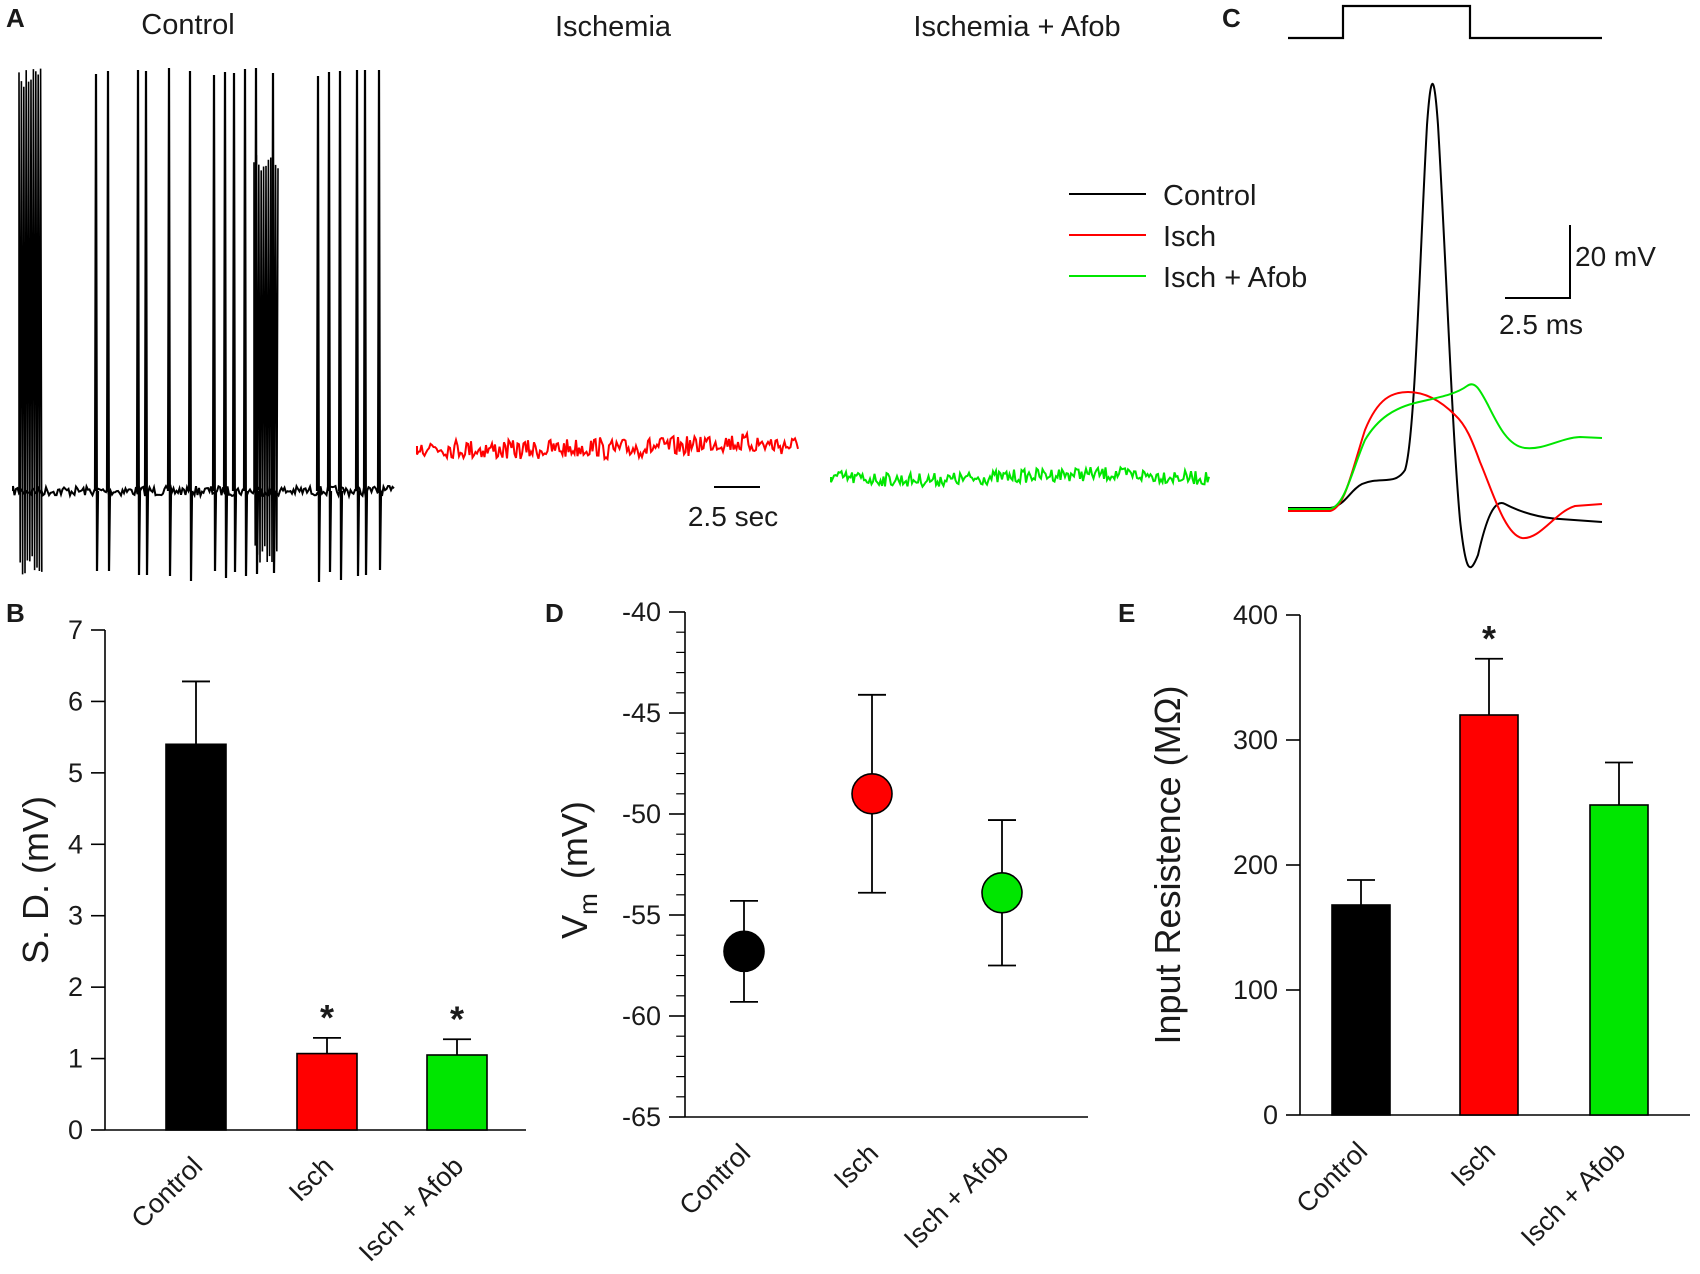  Describe the element at coordinates (1445, 326) in the screenshot. I see `control-action-potential` at that location.